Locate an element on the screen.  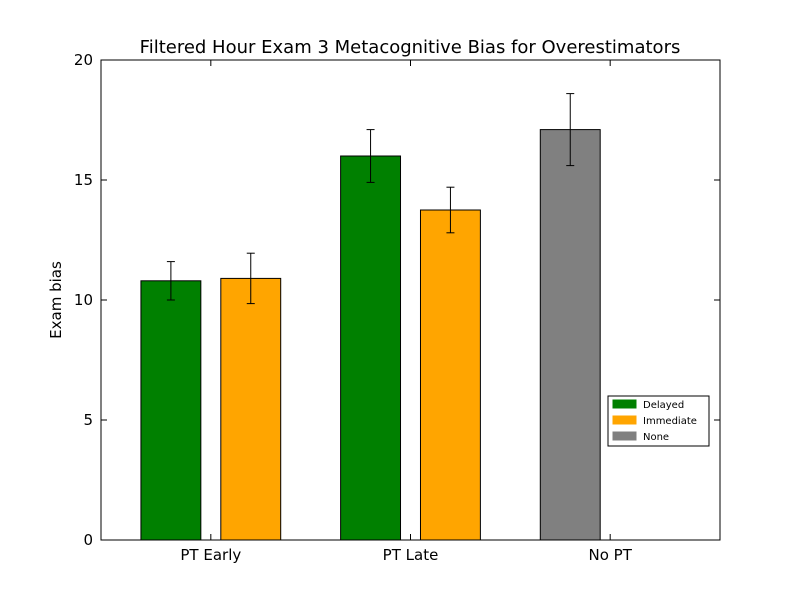
legend-swatch-delayed is located at coordinates (624, 404).